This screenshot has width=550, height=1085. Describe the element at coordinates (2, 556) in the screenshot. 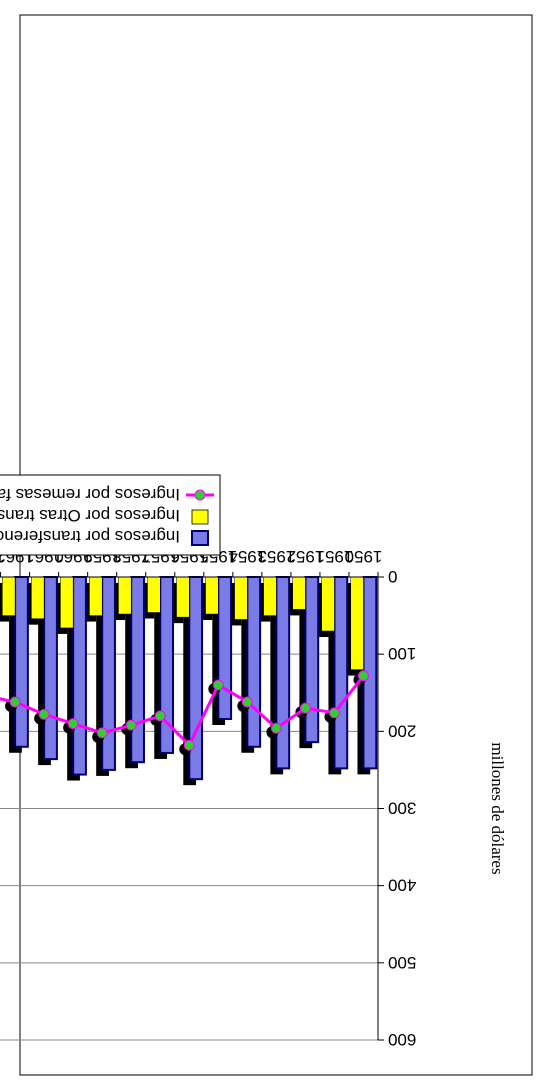

I see `x-tick-label: 1963` at that location.